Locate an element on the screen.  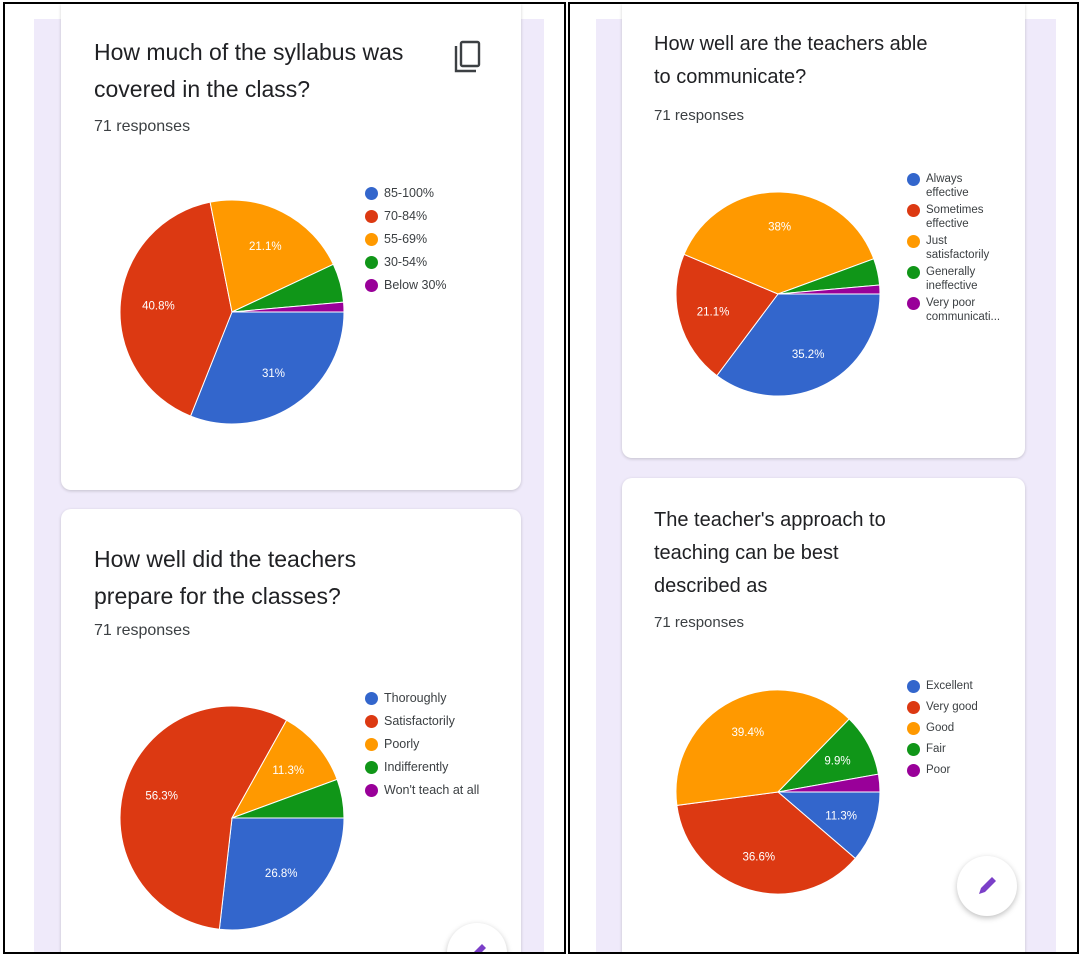
legend-item: Excellent is located at coordinates (942, 686).